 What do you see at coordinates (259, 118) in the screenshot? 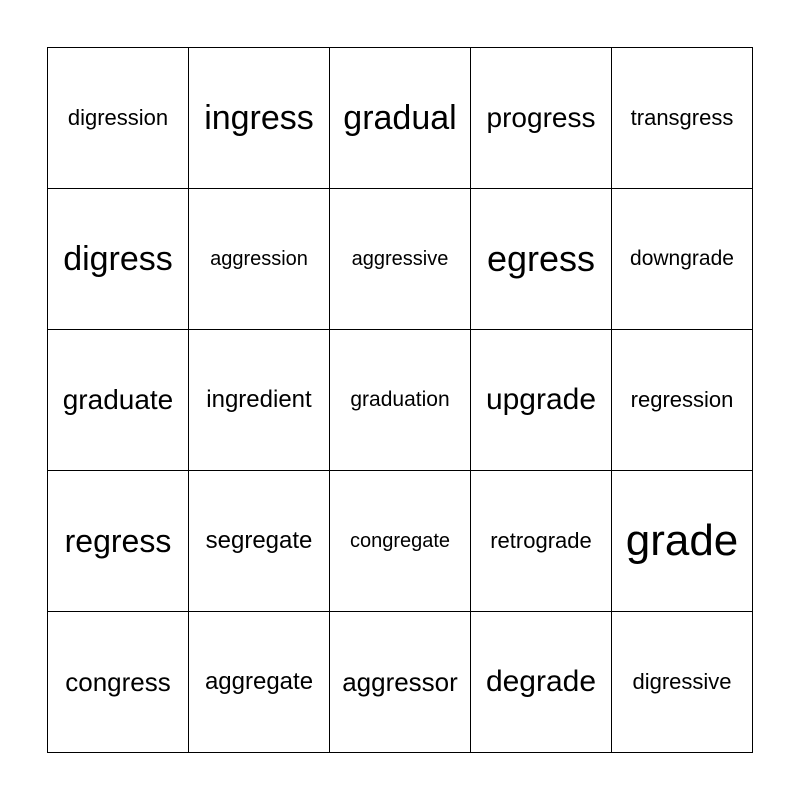
I see `bingo-cell: ingress` at bounding box center [259, 118].